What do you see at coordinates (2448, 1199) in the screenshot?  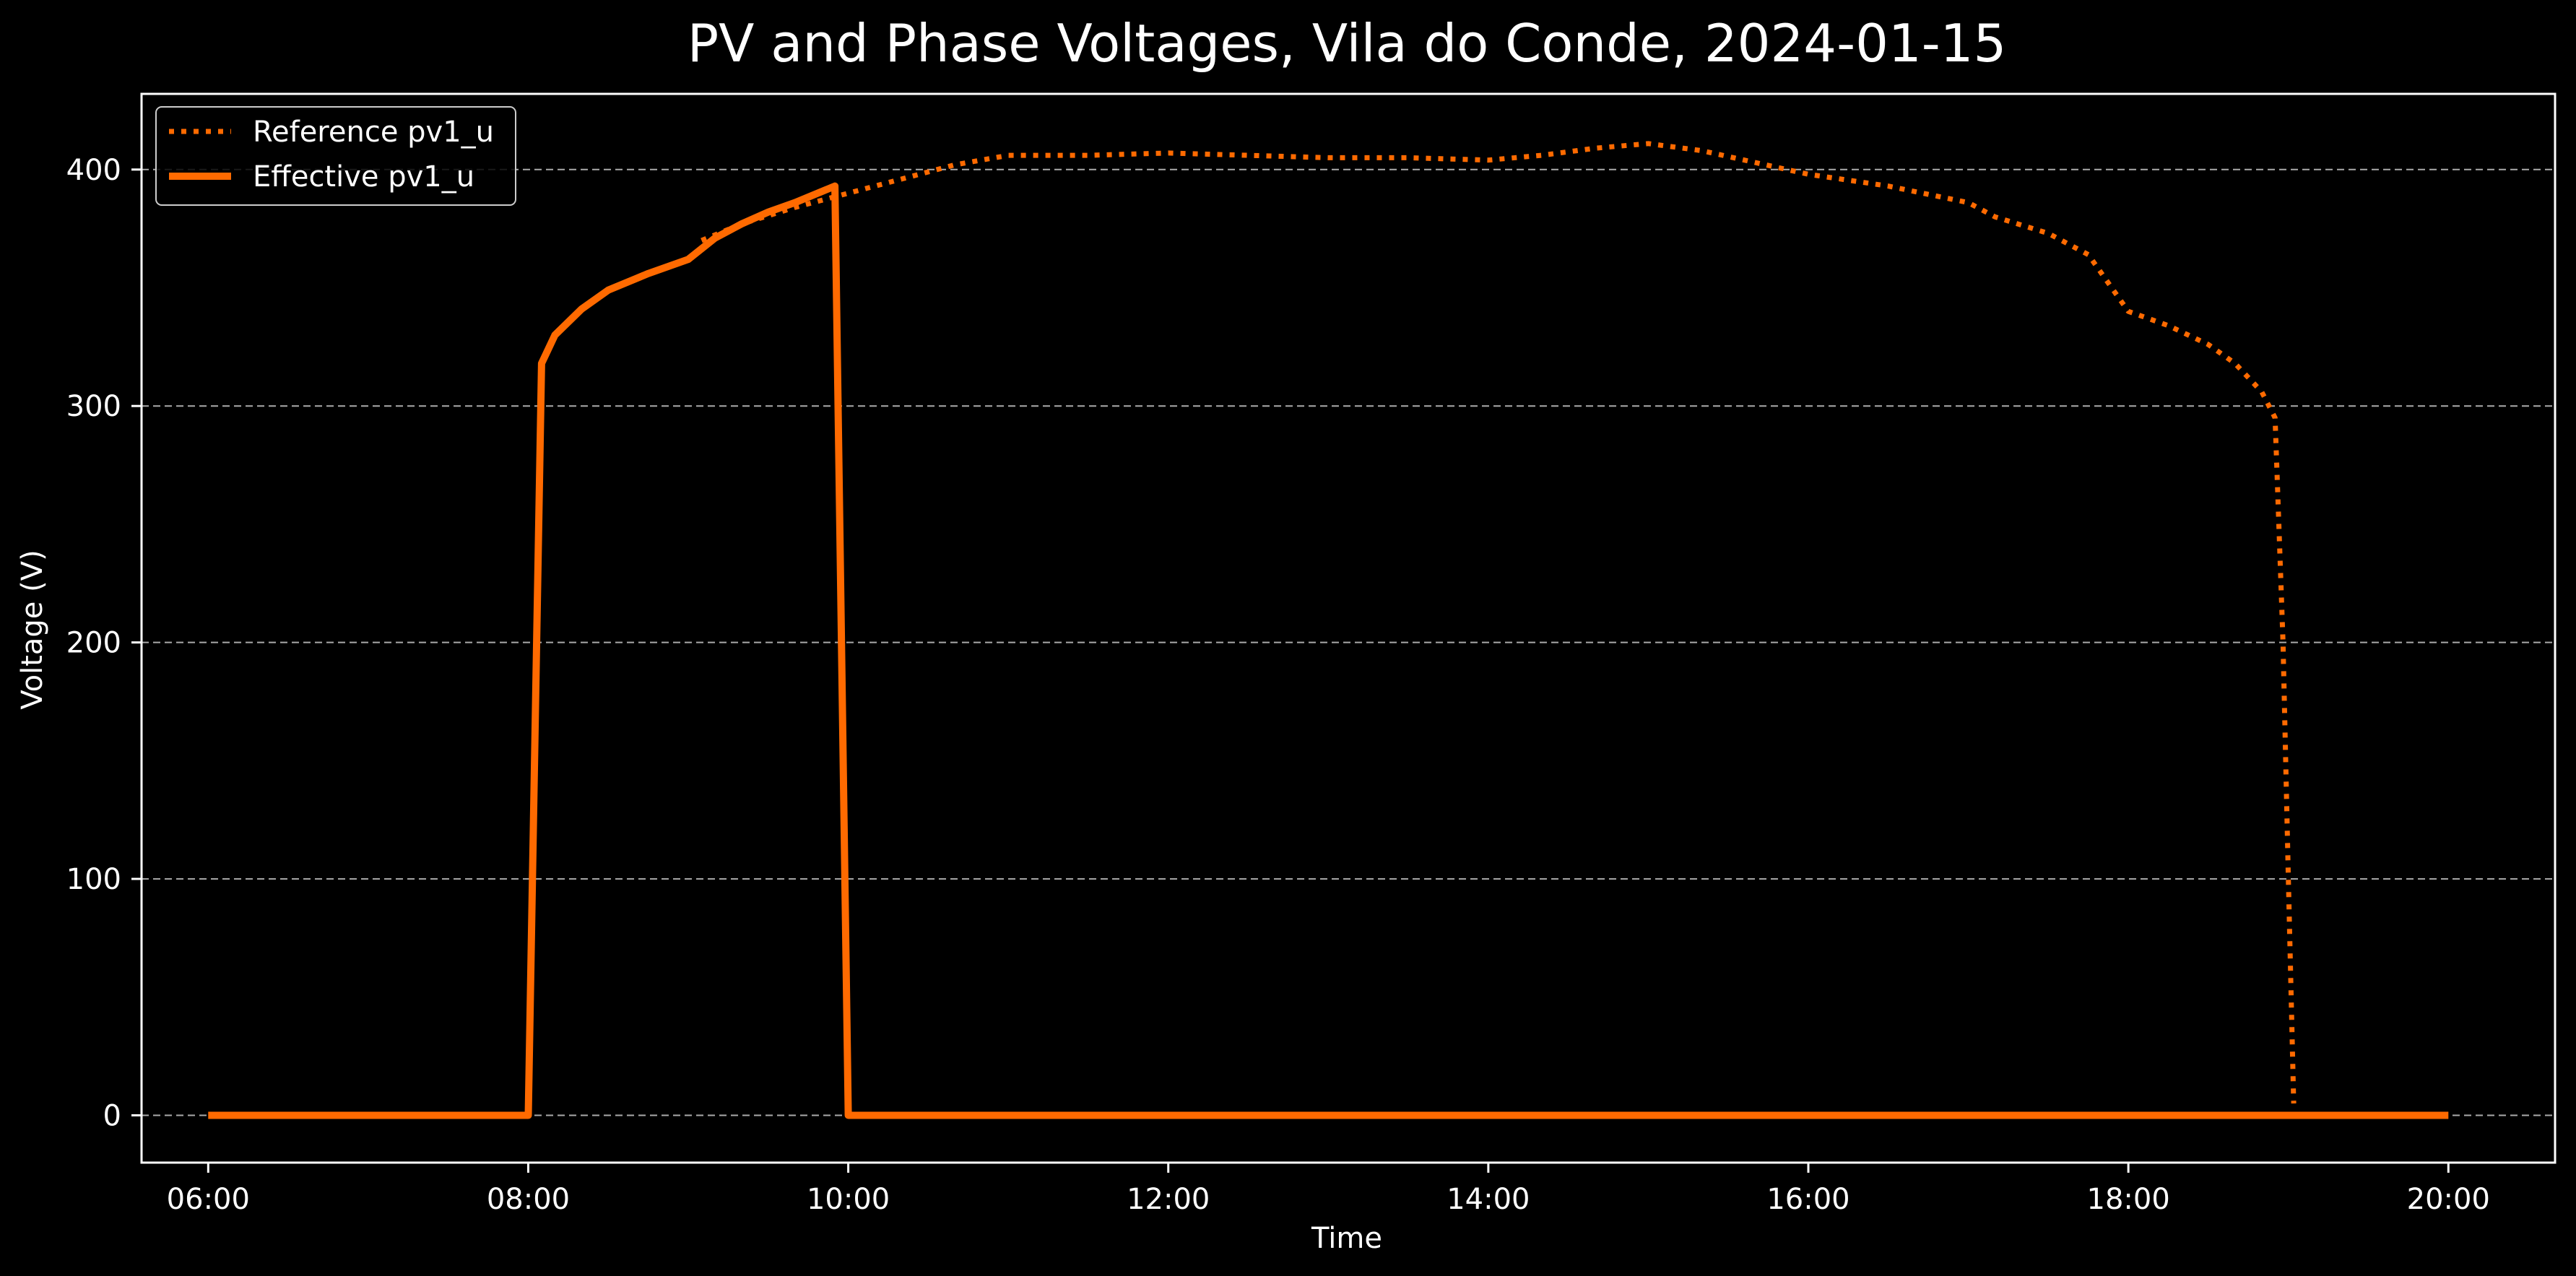 I see `x-tick-label: 20:00` at bounding box center [2448, 1199].